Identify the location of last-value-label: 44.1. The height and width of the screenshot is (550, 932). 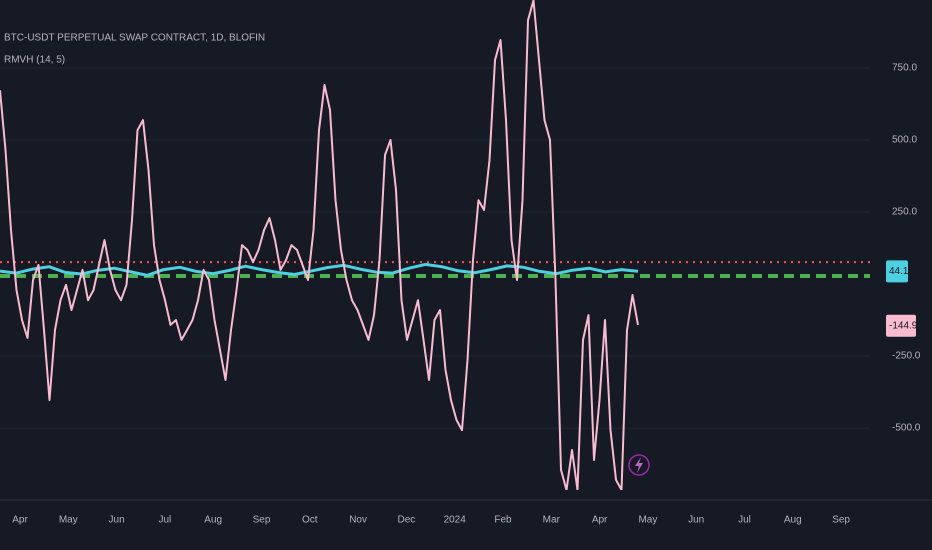
(899, 271).